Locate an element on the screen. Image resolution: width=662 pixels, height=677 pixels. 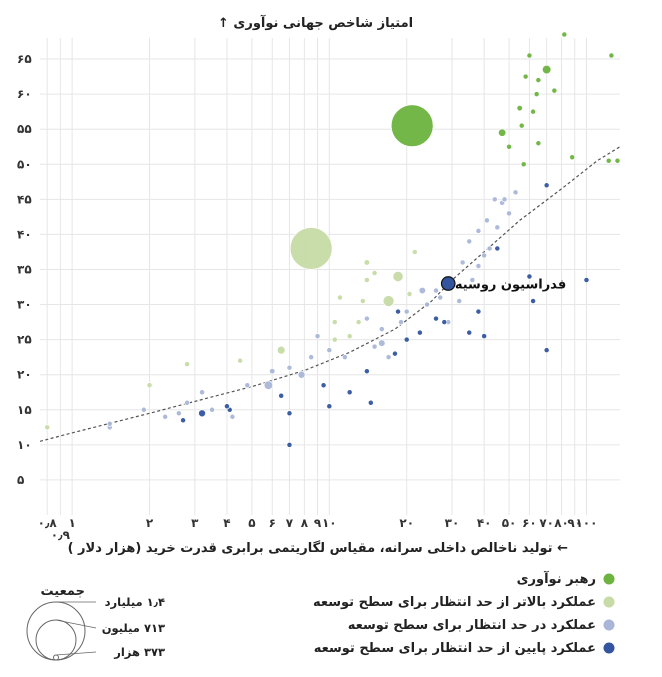
x-tick-label: ۲ is located at coordinates (150, 523).